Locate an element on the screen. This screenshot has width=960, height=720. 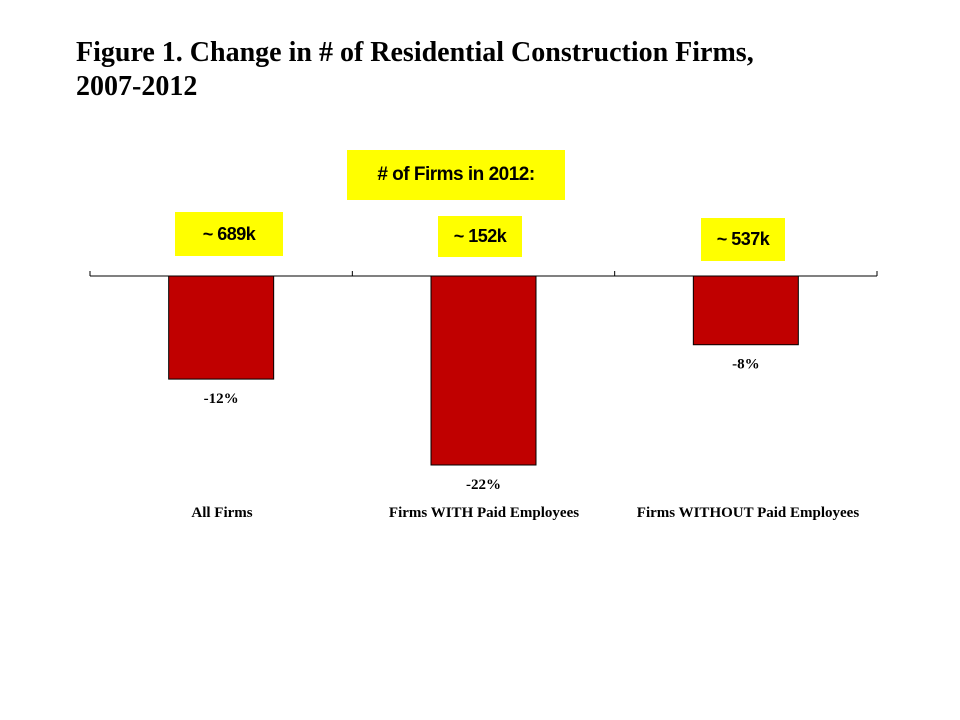
with-employees-count-callout: ~ 152k is located at coordinates (480, 236).